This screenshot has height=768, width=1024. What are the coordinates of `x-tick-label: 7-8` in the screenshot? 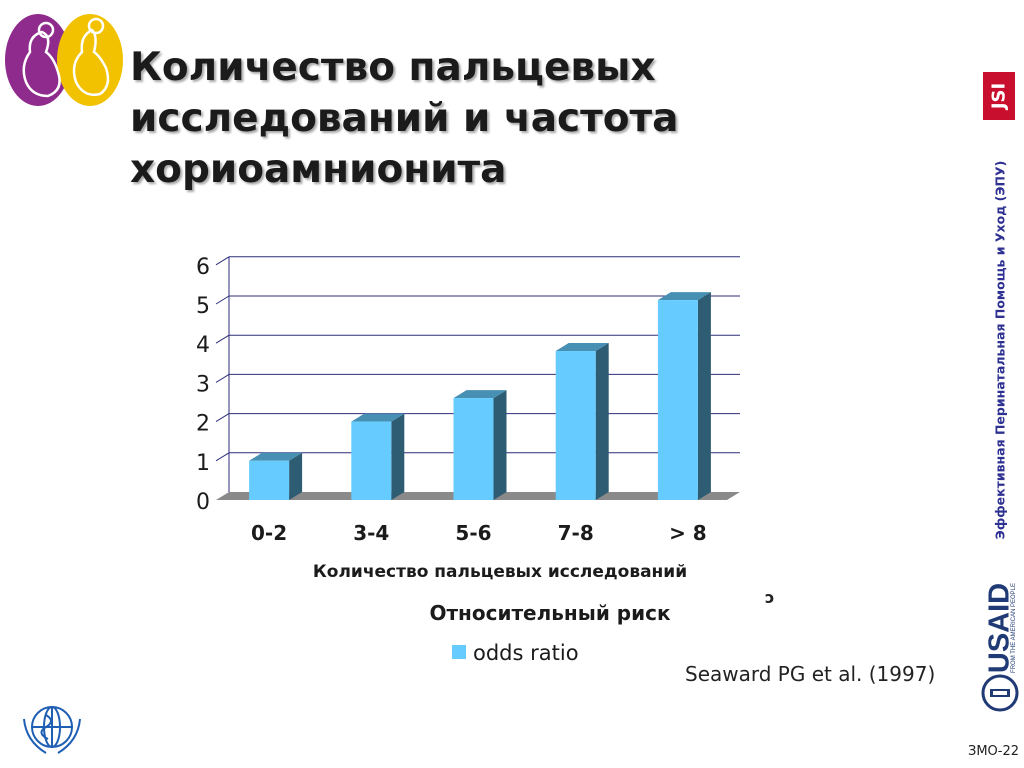 It's located at (576, 533).